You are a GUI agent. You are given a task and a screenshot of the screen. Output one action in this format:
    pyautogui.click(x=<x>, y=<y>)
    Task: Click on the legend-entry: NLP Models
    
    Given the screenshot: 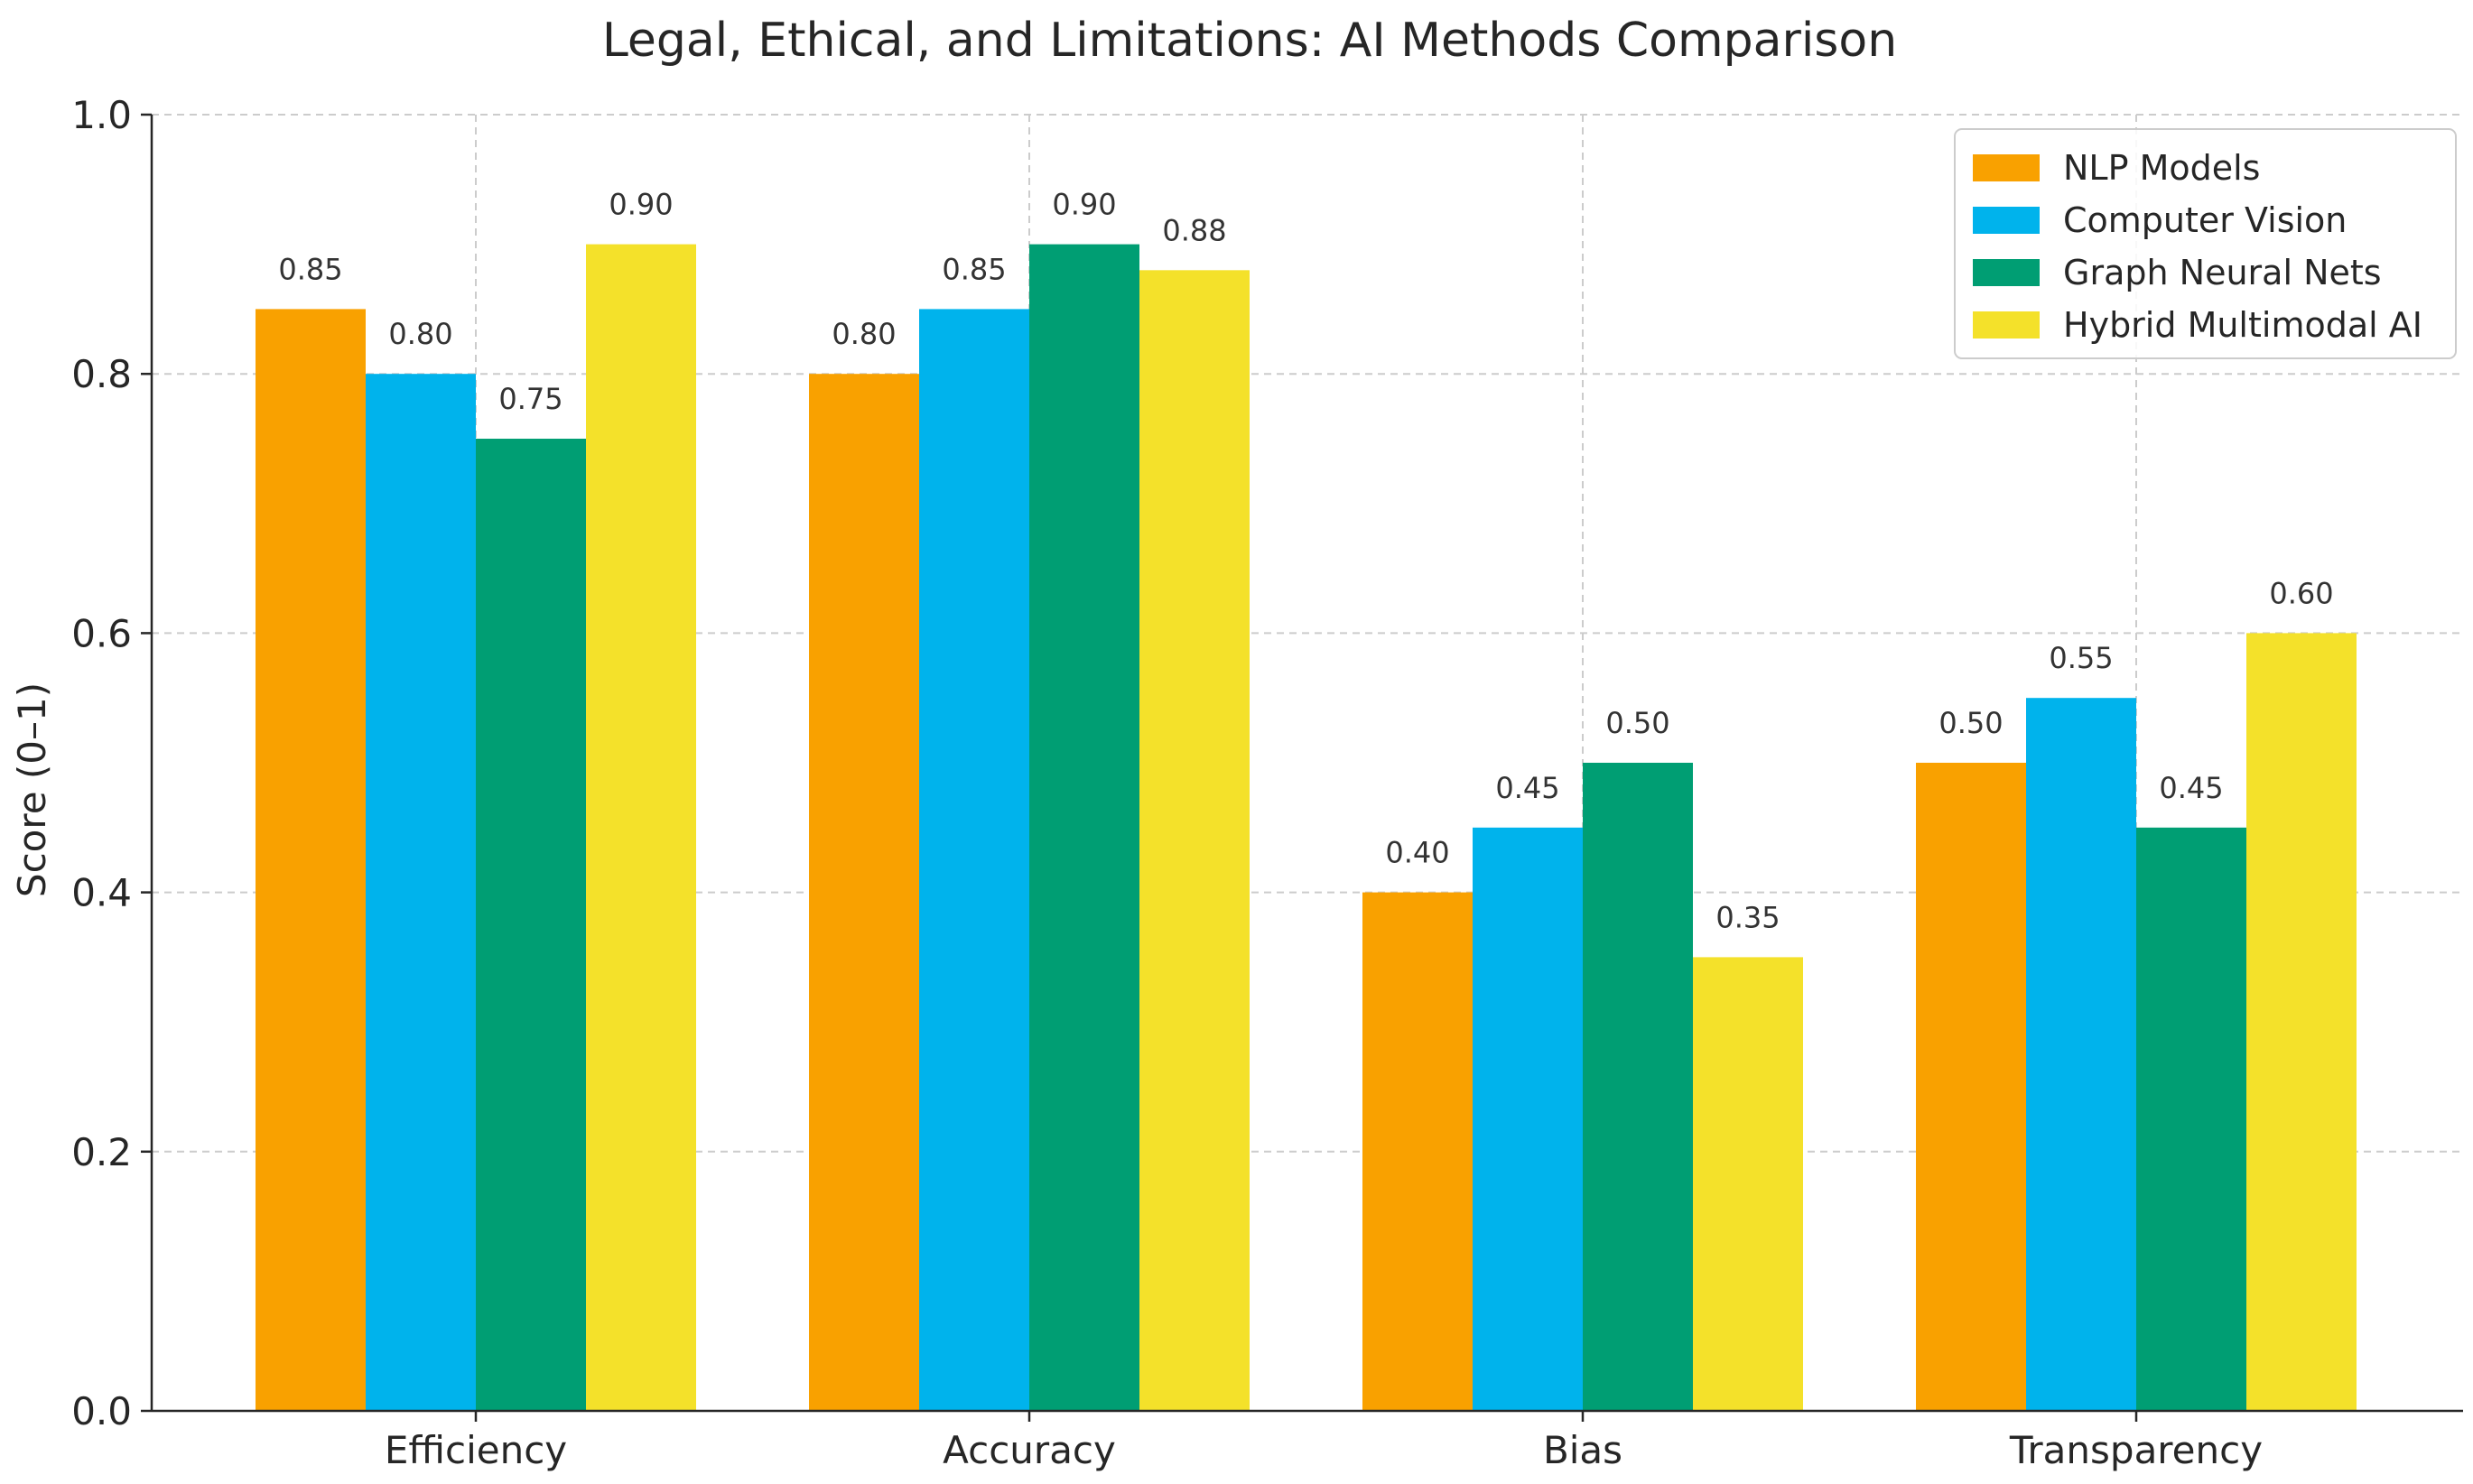 What is the action you would take?
    pyautogui.click(x=2161, y=168)
    